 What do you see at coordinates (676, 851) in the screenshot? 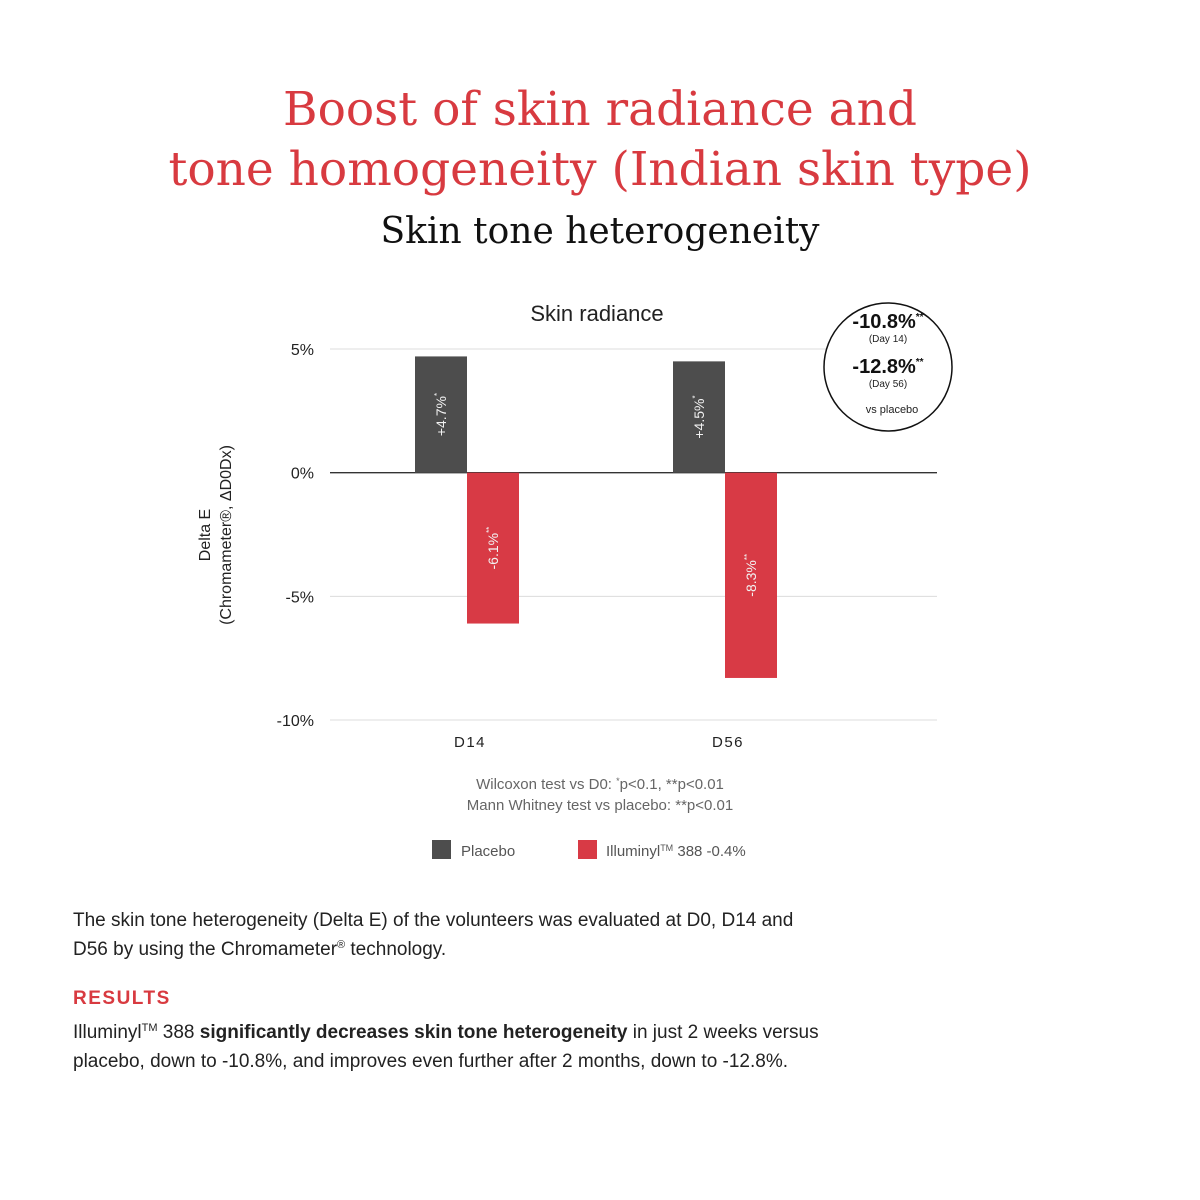
I see `legend-label-illuminyl: IlluminylTM 388 -0.4%` at bounding box center [676, 851].